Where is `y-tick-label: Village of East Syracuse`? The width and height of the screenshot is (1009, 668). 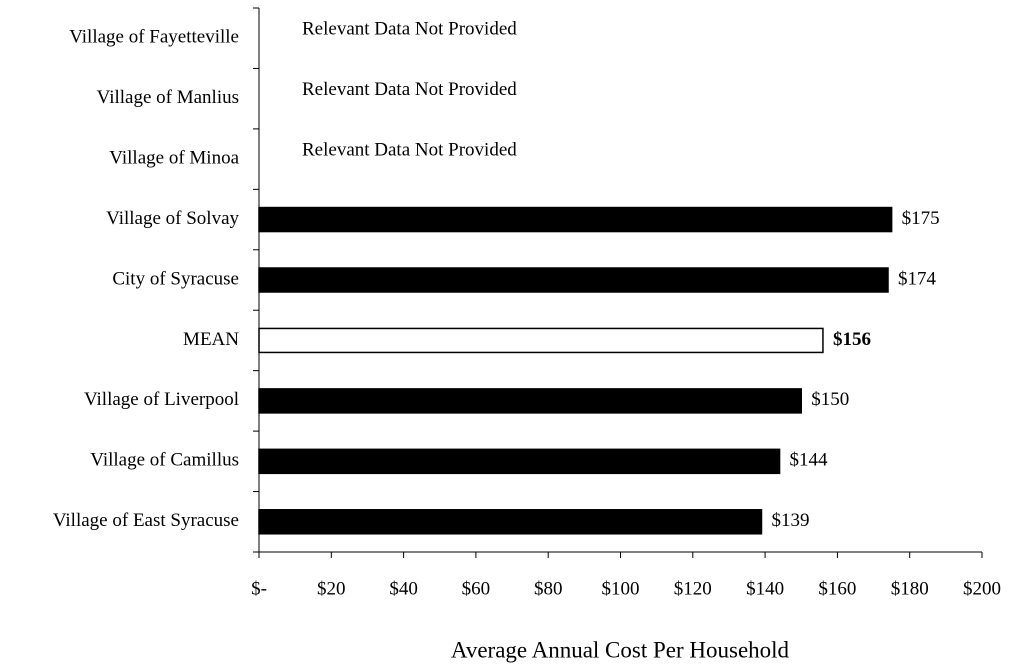 y-tick-label: Village of East Syracuse is located at coordinates (146, 520).